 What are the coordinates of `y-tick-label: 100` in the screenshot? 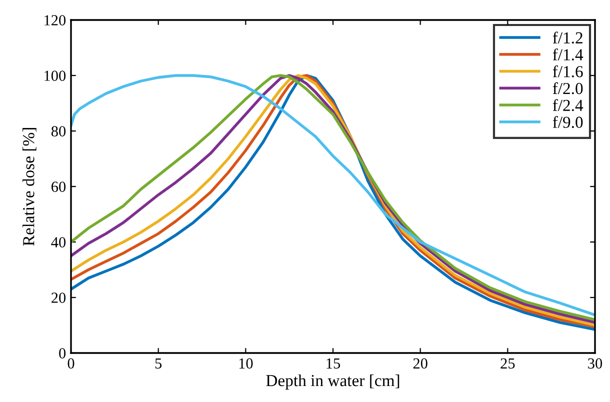 It's located at (55, 75).